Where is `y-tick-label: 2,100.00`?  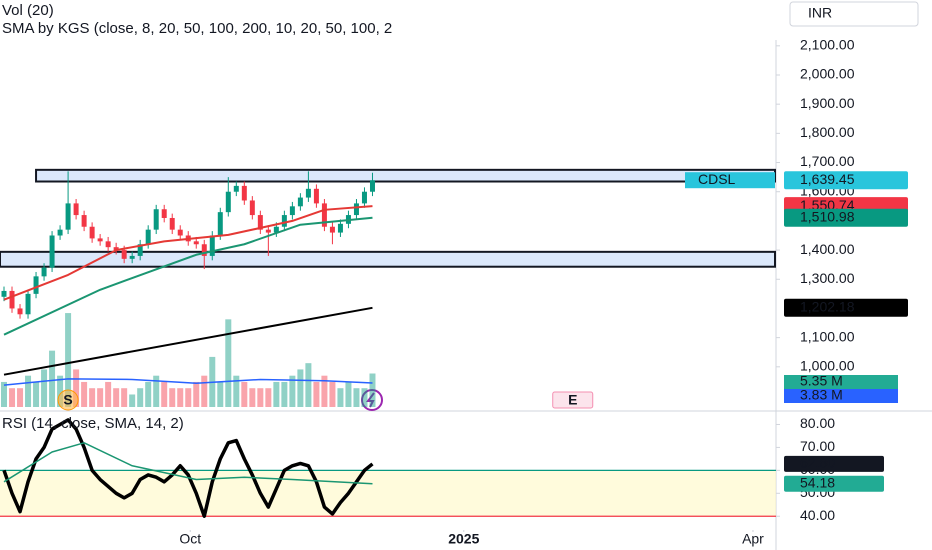 y-tick-label: 2,100.00 is located at coordinates (827, 45).